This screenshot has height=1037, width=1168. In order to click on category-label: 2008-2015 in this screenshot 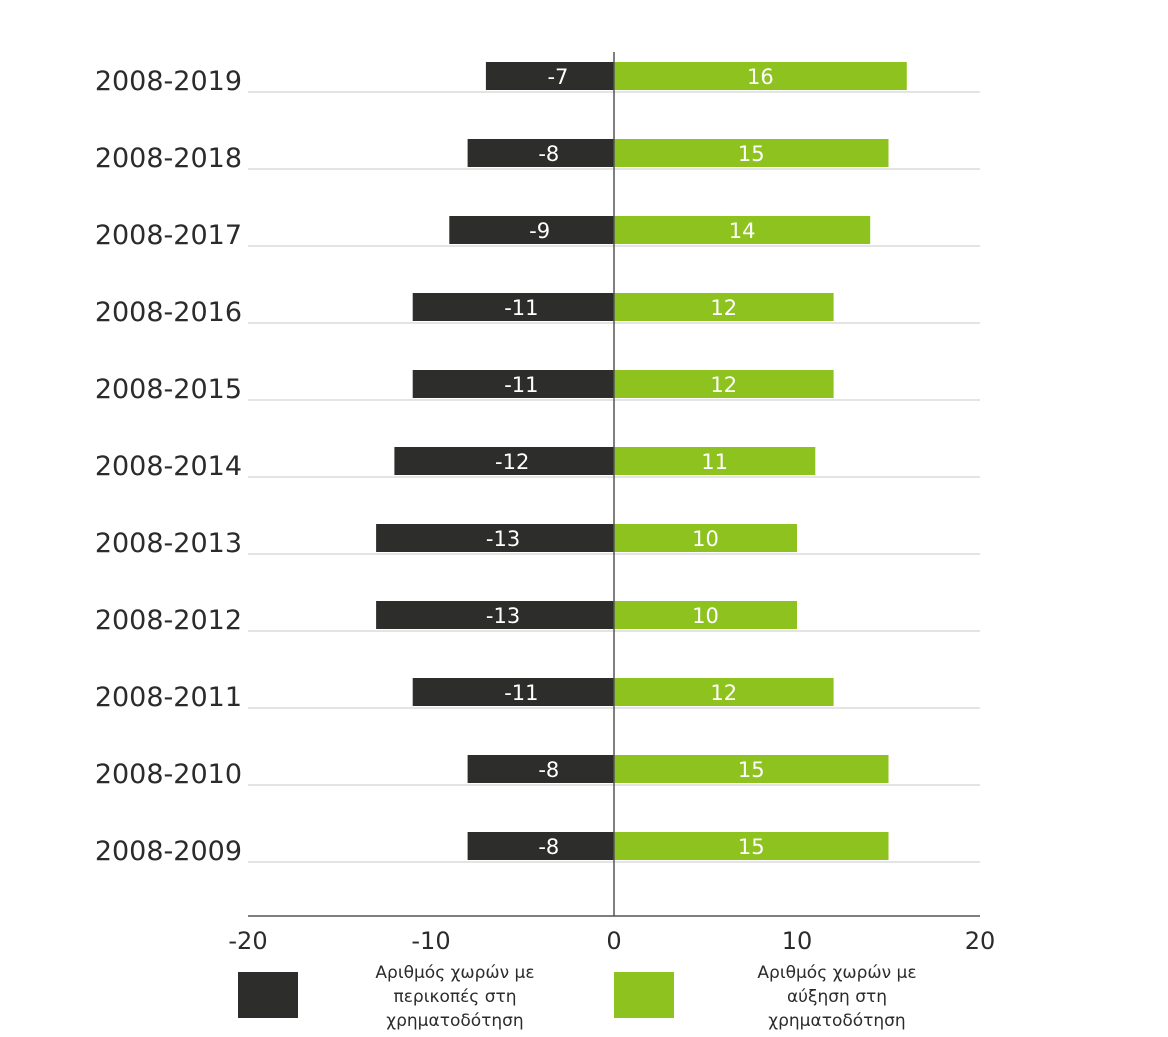, I will do `click(168, 389)`.